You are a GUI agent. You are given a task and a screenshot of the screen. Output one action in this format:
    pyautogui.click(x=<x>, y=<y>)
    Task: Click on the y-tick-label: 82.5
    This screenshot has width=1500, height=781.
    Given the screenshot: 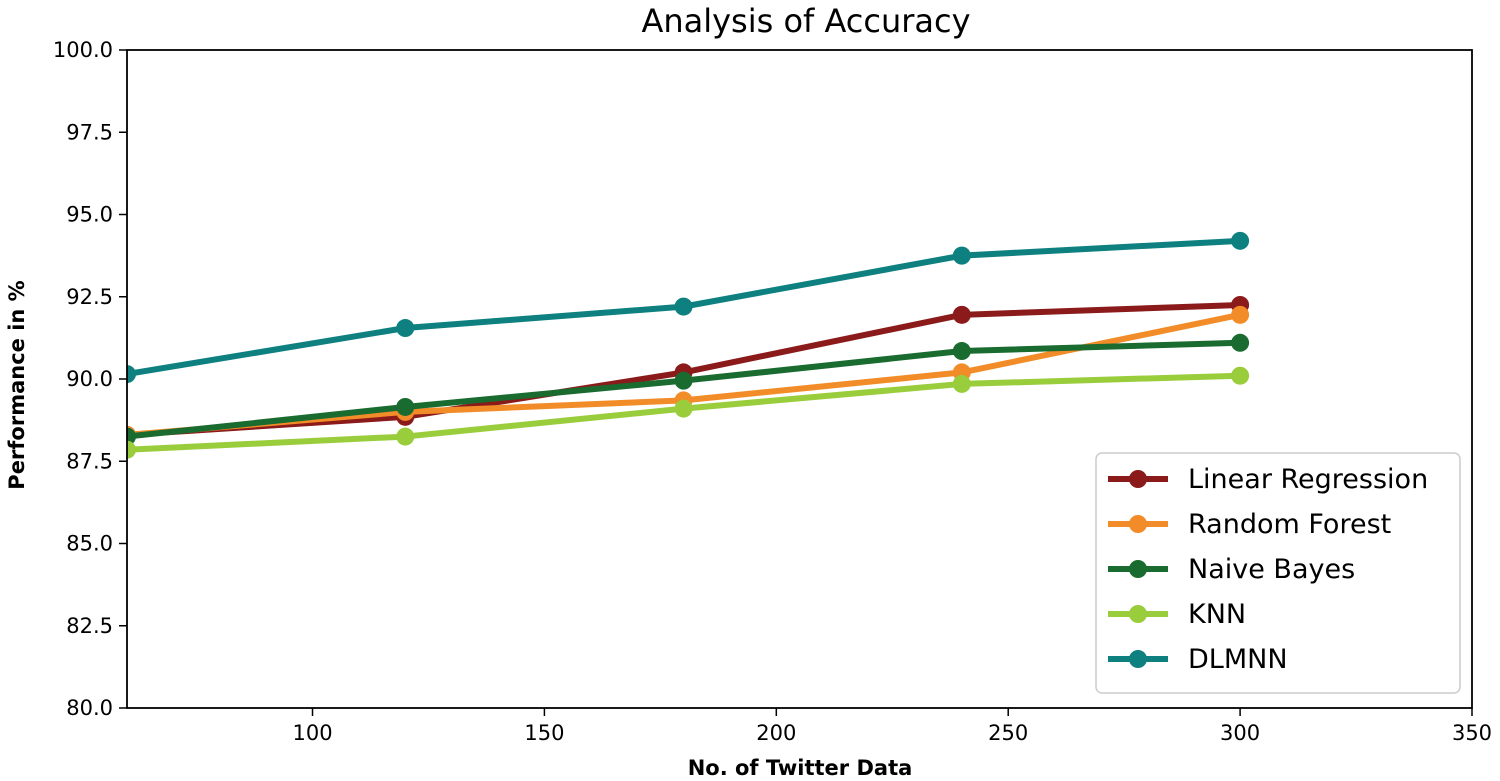 What is the action you would take?
    pyautogui.click(x=89, y=626)
    